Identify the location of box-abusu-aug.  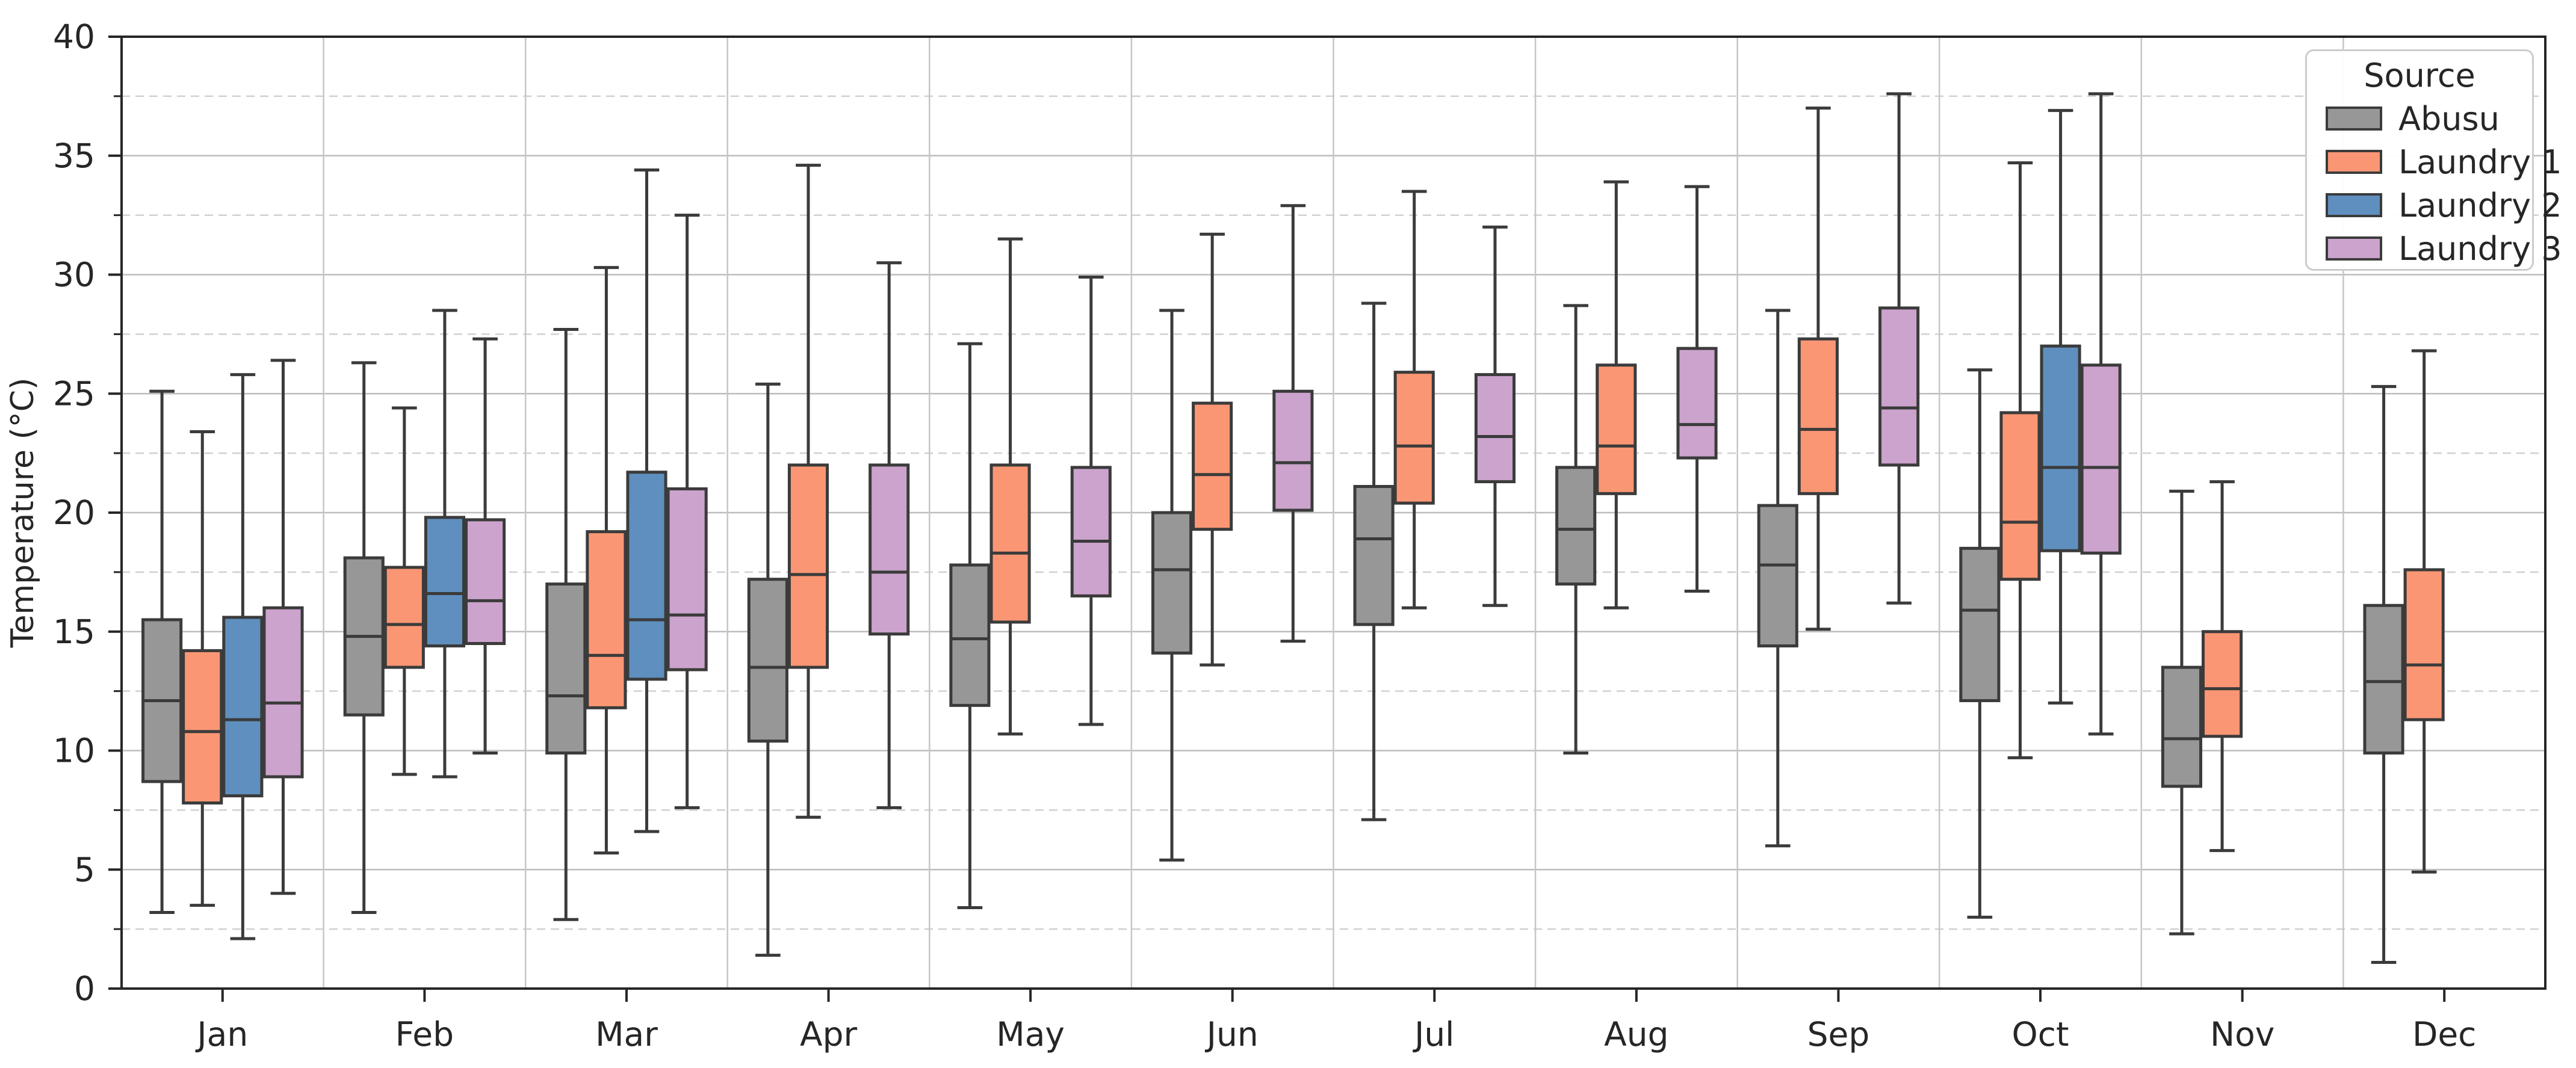
(1576, 526).